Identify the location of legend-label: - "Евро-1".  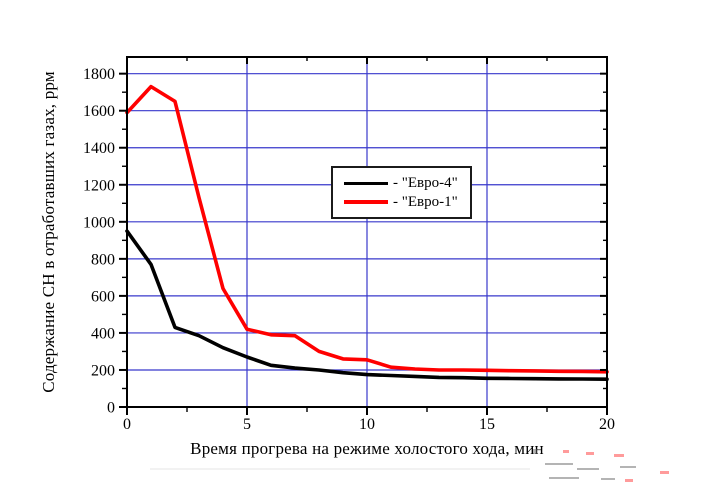
(425, 201).